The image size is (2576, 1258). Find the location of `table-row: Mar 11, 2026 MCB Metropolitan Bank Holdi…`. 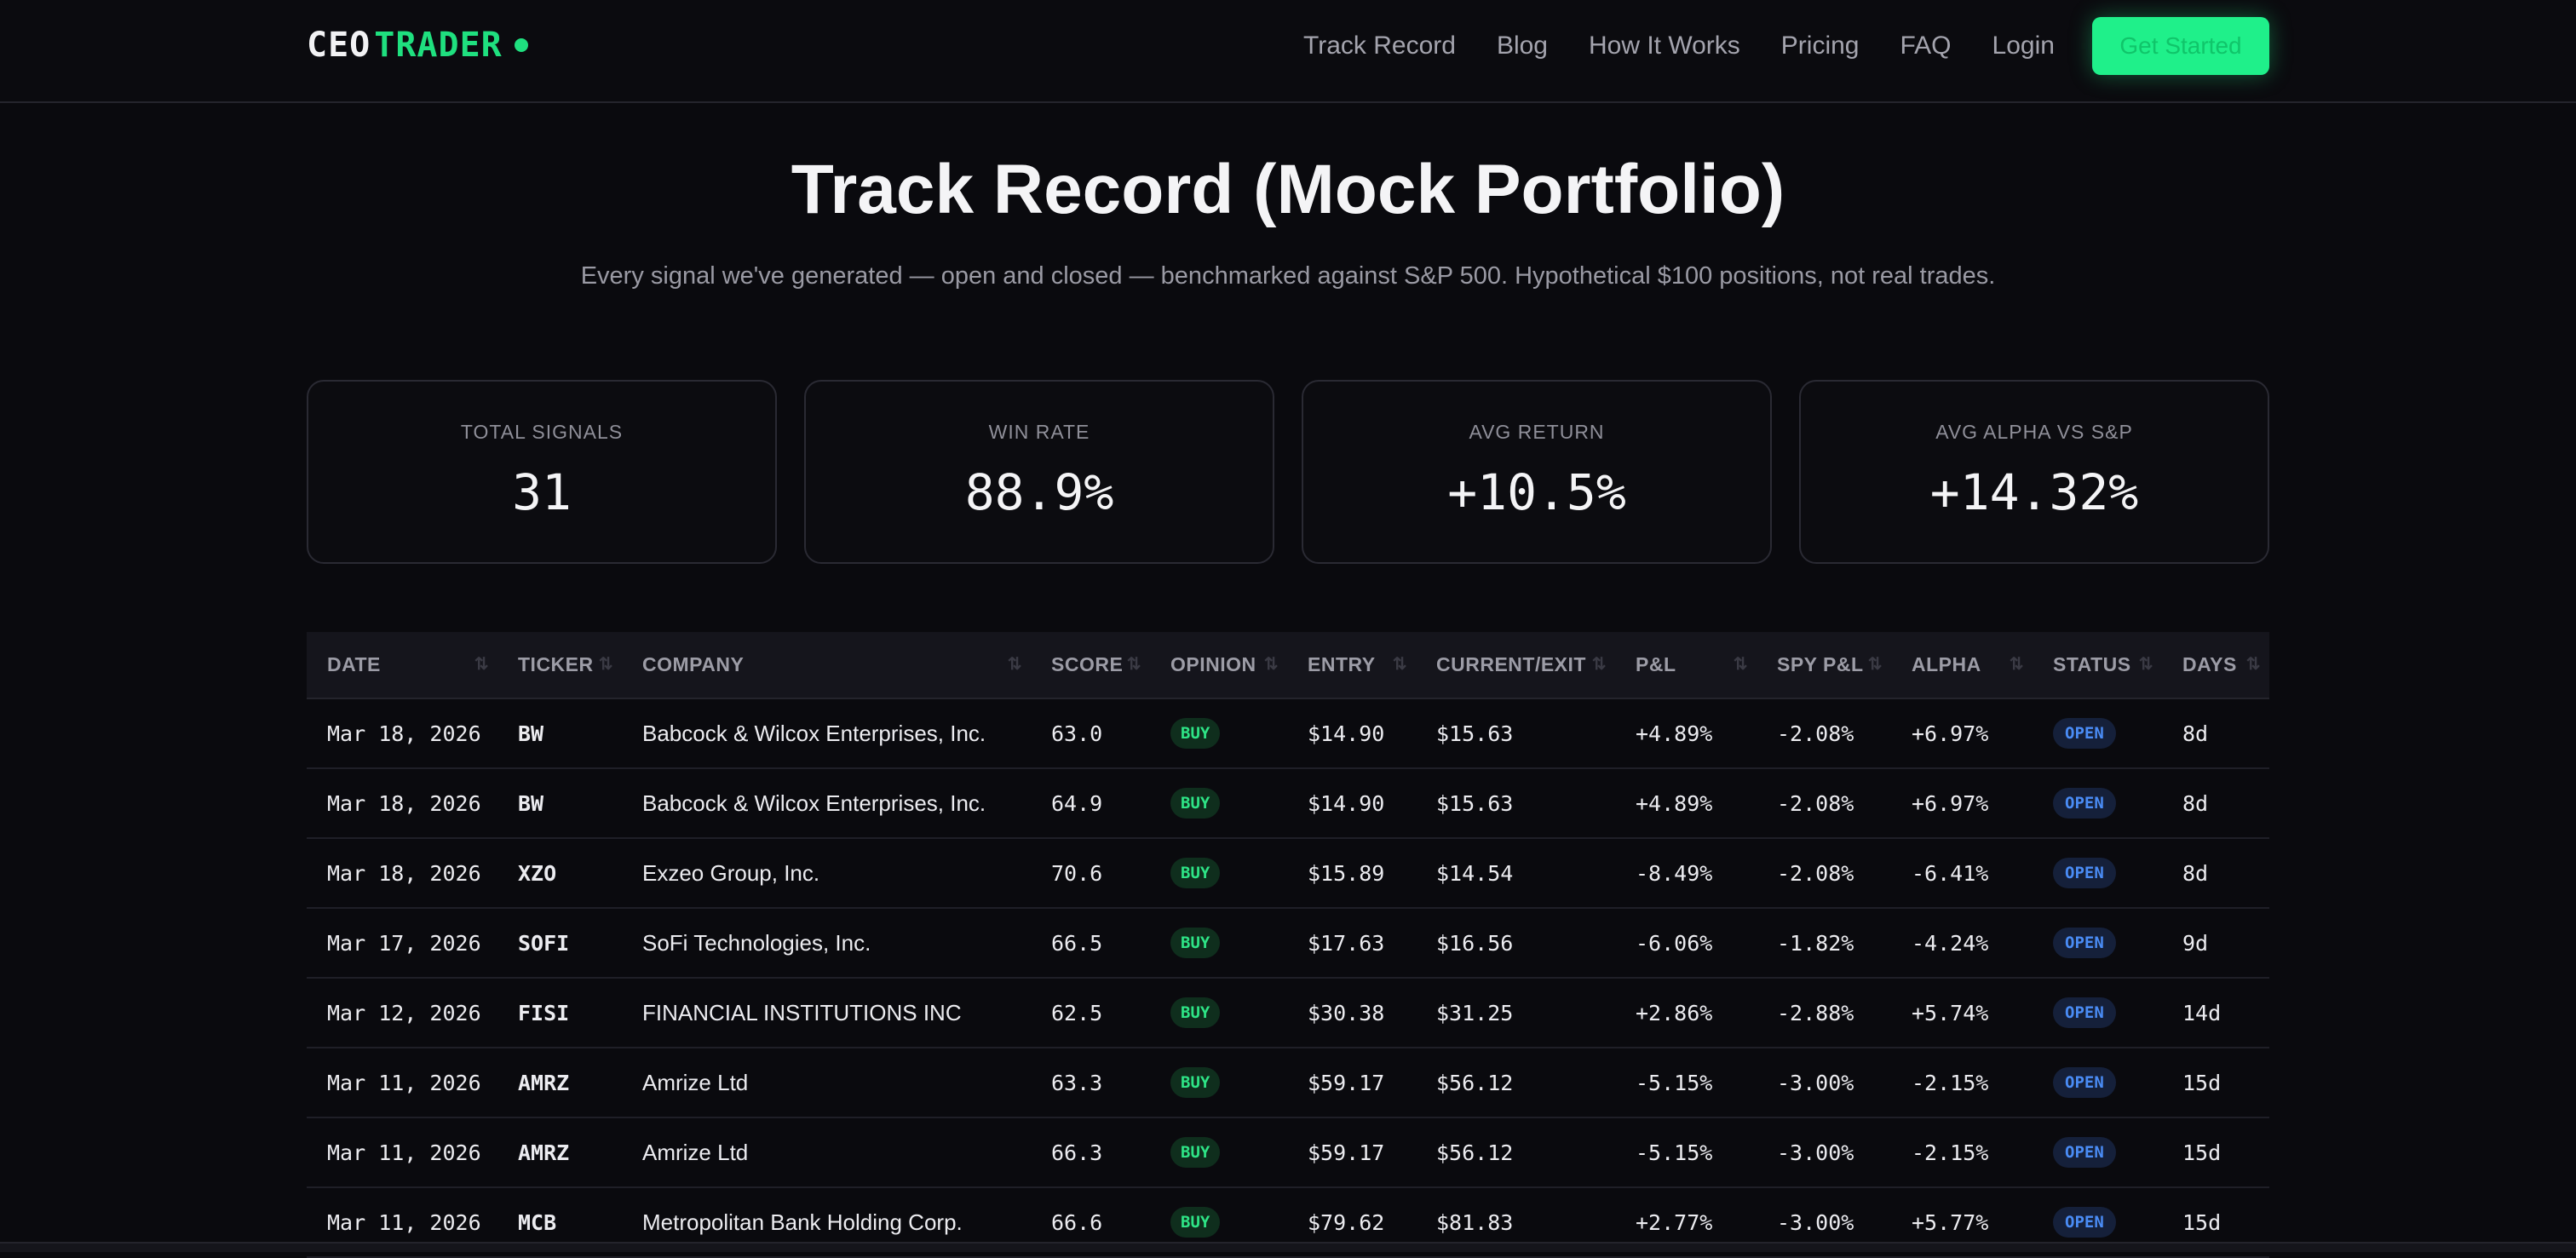

table-row: Mar 11, 2026 MCB Metropolitan Bank Holdi… is located at coordinates (1288, 1222).